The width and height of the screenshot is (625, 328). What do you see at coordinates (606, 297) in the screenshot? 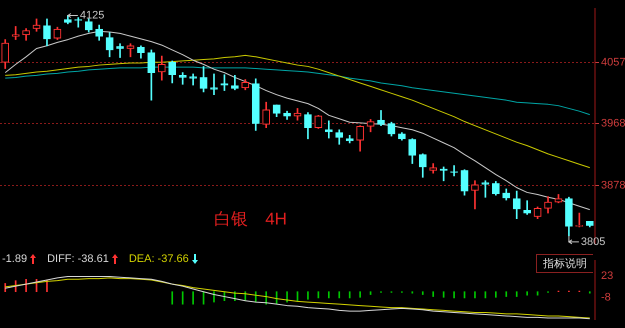
I see `y-tick-label: -8` at bounding box center [606, 297].